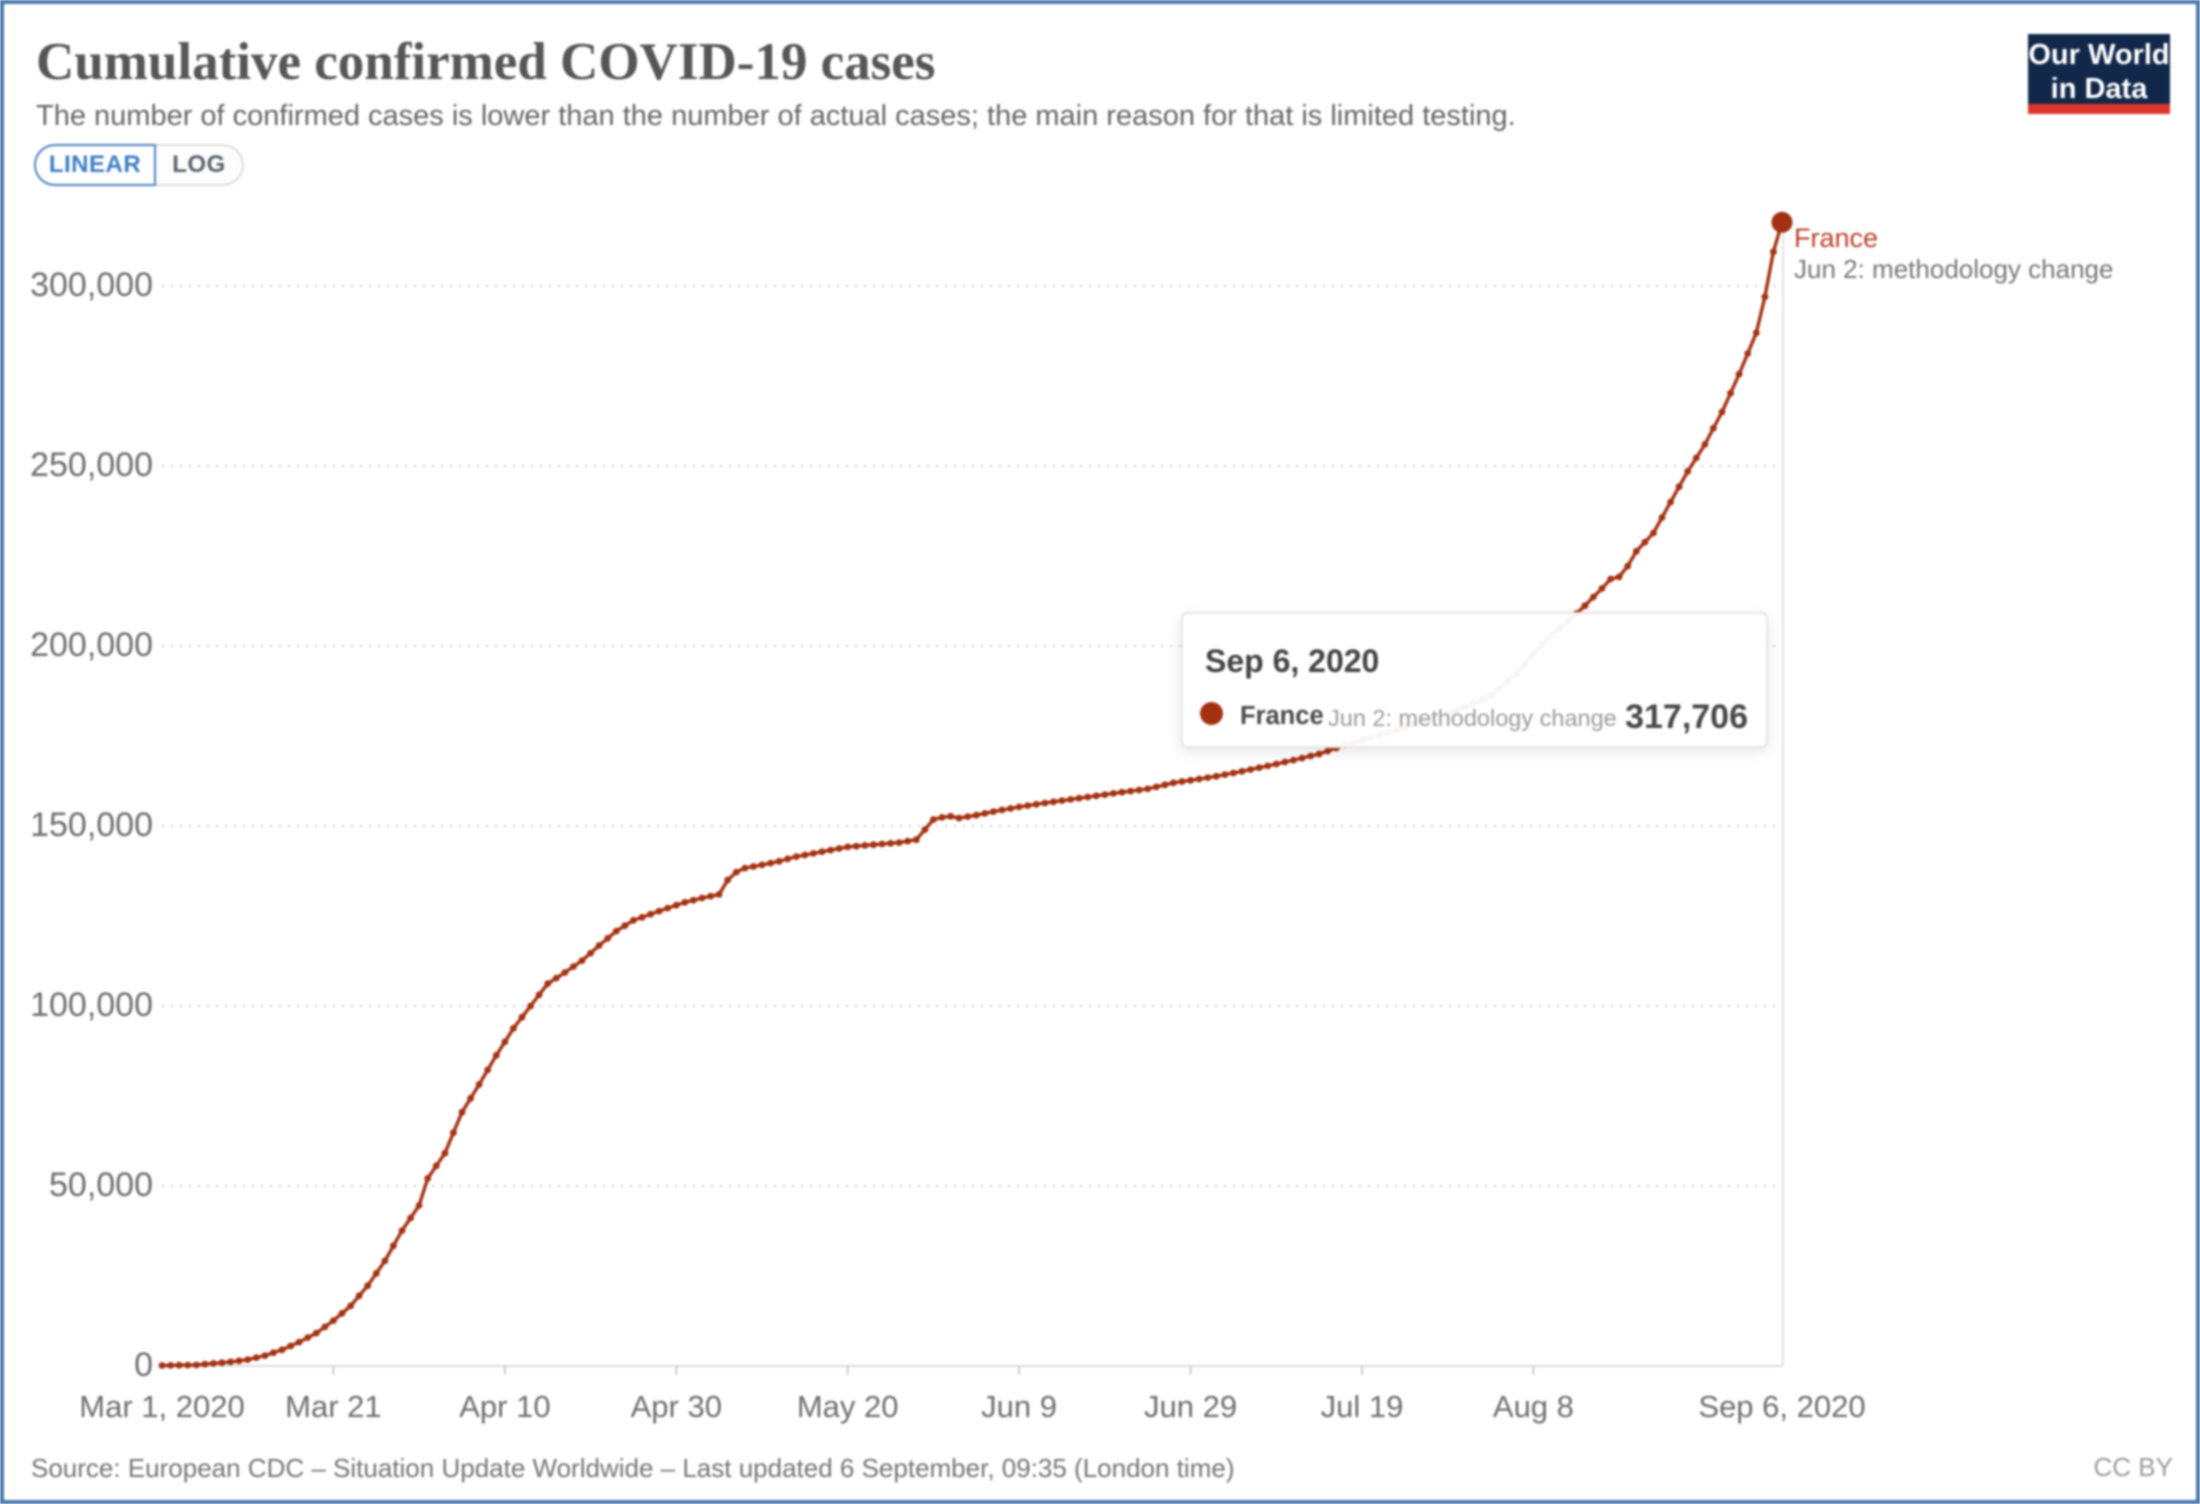 This screenshot has width=2200, height=1504. Describe the element at coordinates (101, 1185) in the screenshot. I see `svg-text: 50,000` at that location.